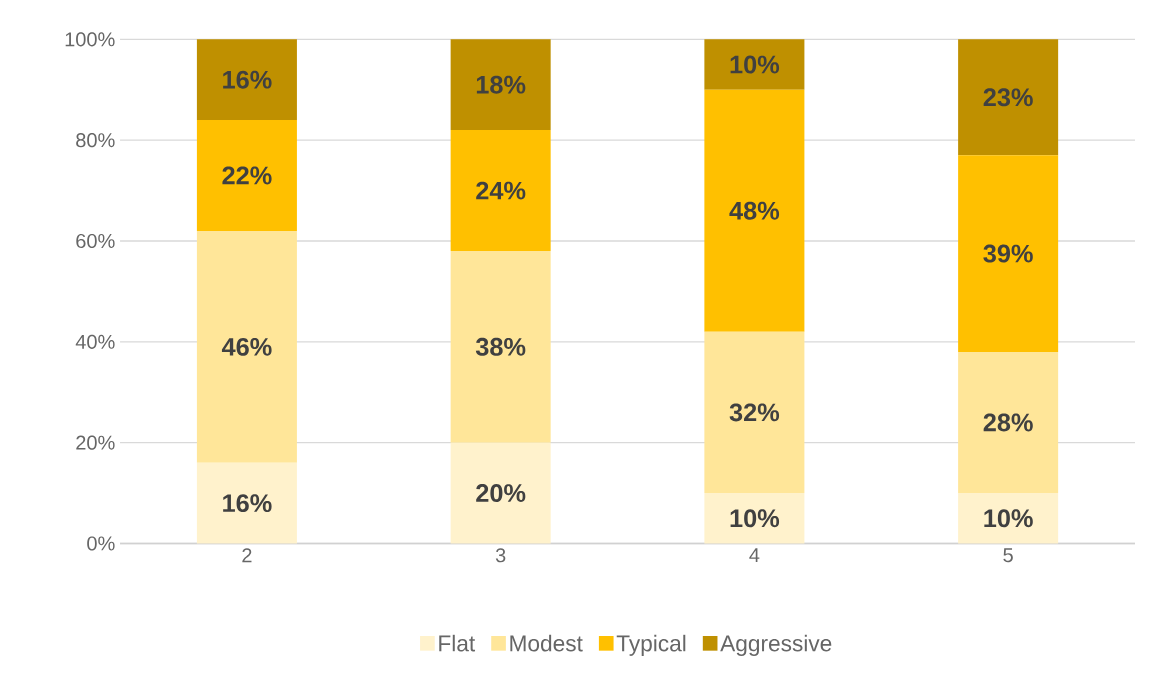 This screenshot has height=698, width=1155. What do you see at coordinates (1008, 555) in the screenshot?
I see `x-tick-label: 5` at bounding box center [1008, 555].